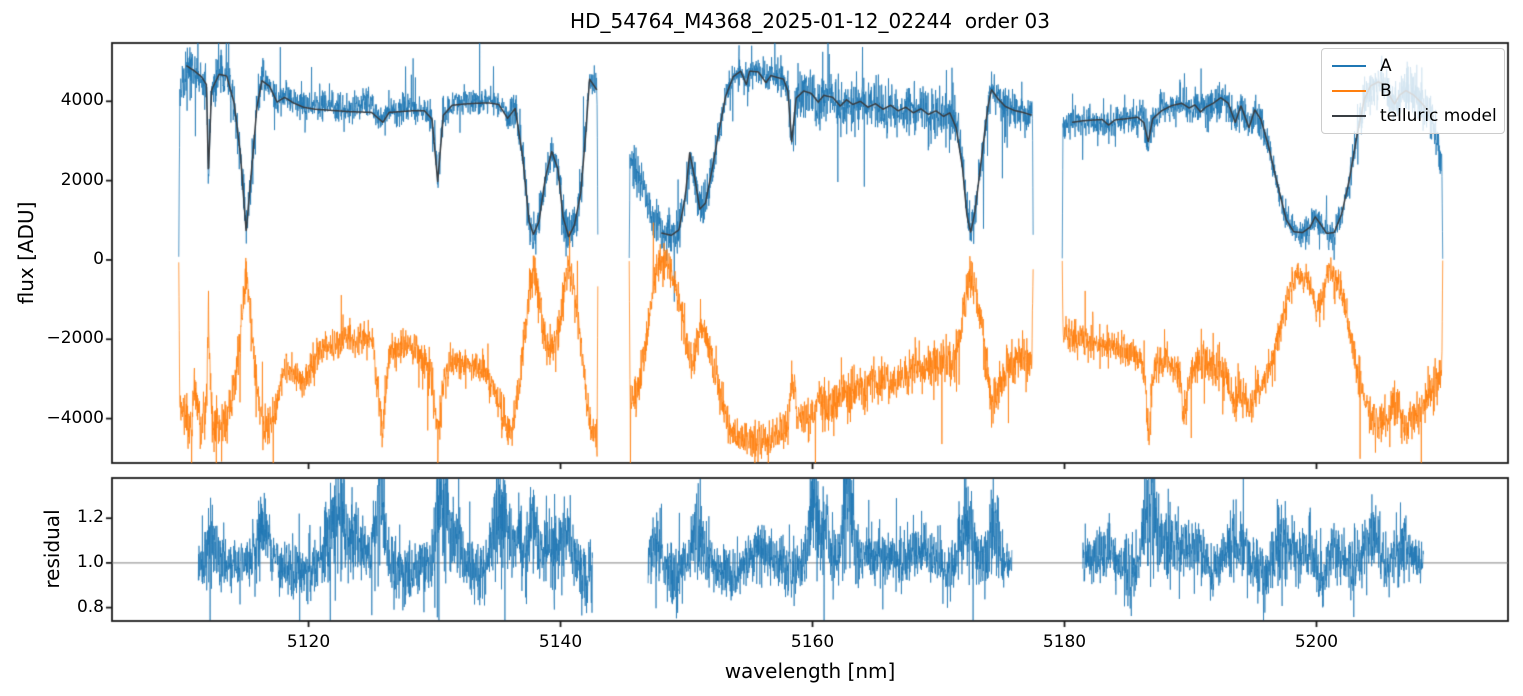 The height and width of the screenshot is (696, 1523). I want to click on legend-line-telluric-icon, so click(1349, 116).